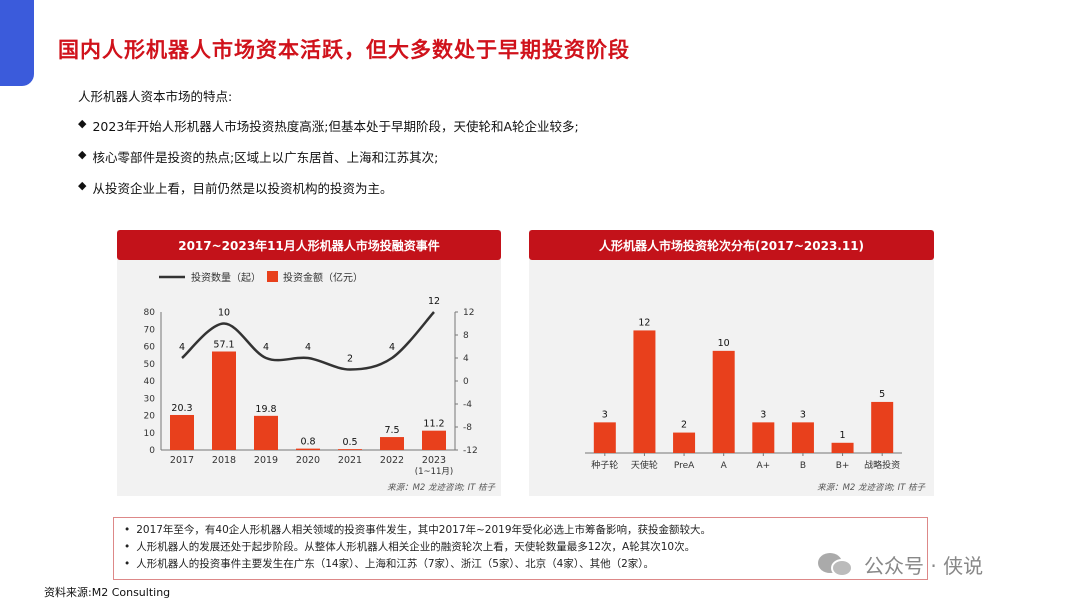  What do you see at coordinates (150, 348) in the screenshot?
I see `left-axis-tick-label: 60` at bounding box center [150, 348].